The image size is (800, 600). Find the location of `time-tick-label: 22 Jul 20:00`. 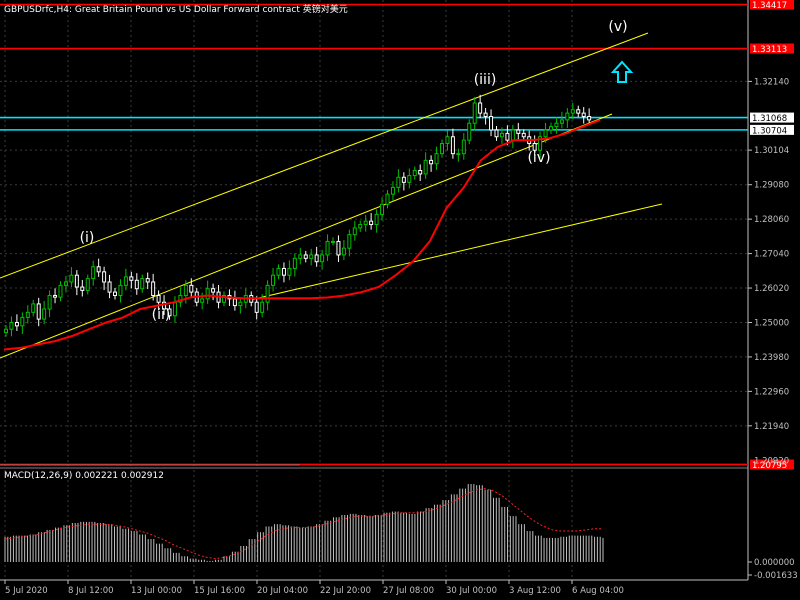

time-tick-label: 22 Jul 20:00 is located at coordinates (345, 591).